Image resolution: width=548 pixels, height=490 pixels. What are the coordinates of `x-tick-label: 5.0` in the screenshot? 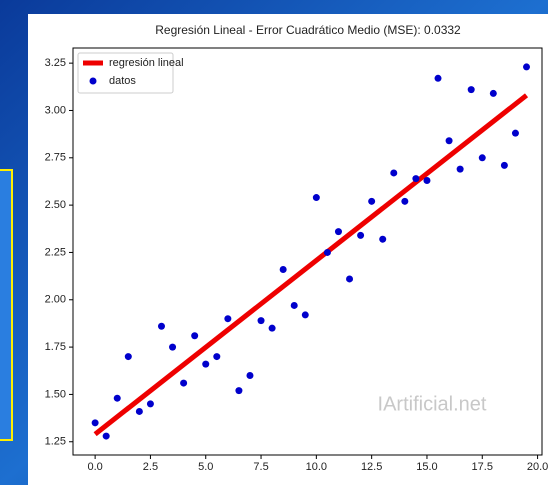 It's located at (205, 467).